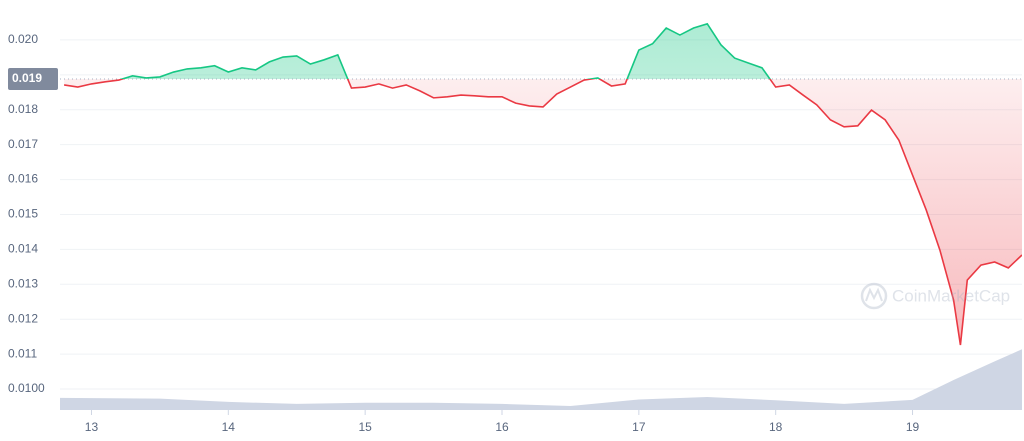  What do you see at coordinates (365, 427) in the screenshot?
I see `x-tick-label: 15` at bounding box center [365, 427].